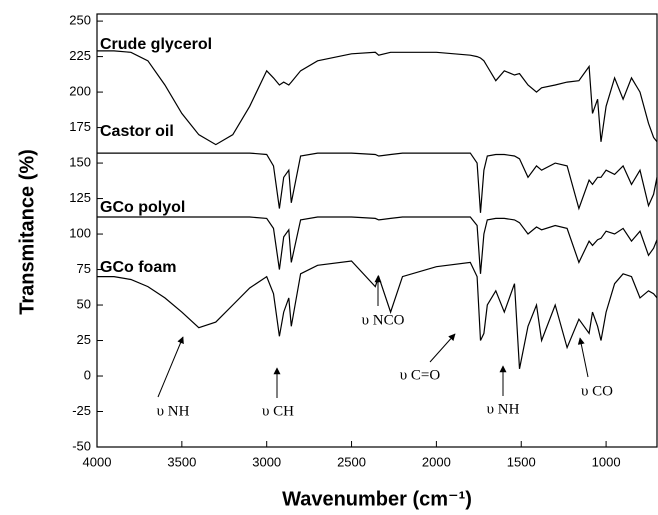  What do you see at coordinates (81, 445) in the screenshot?
I see `y-tick-label: -50` at bounding box center [81, 445].